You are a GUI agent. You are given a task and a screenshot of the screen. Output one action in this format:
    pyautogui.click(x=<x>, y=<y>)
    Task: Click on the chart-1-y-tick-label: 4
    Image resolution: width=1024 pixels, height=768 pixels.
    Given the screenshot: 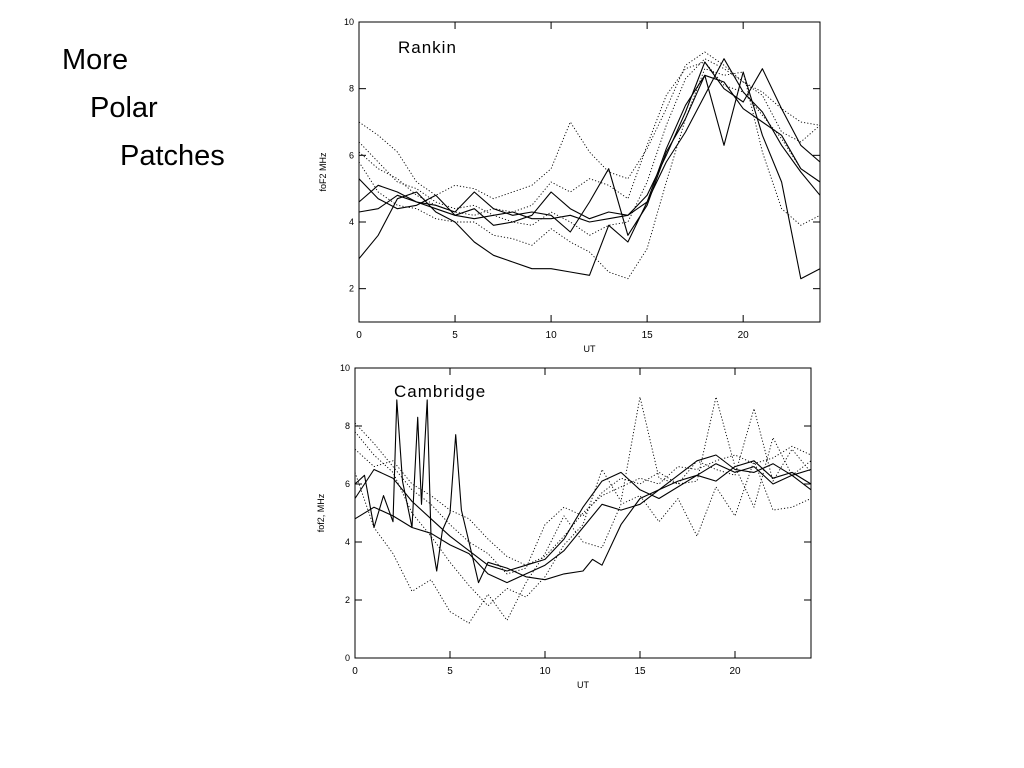 What is the action you would take?
    pyautogui.click(x=347, y=542)
    